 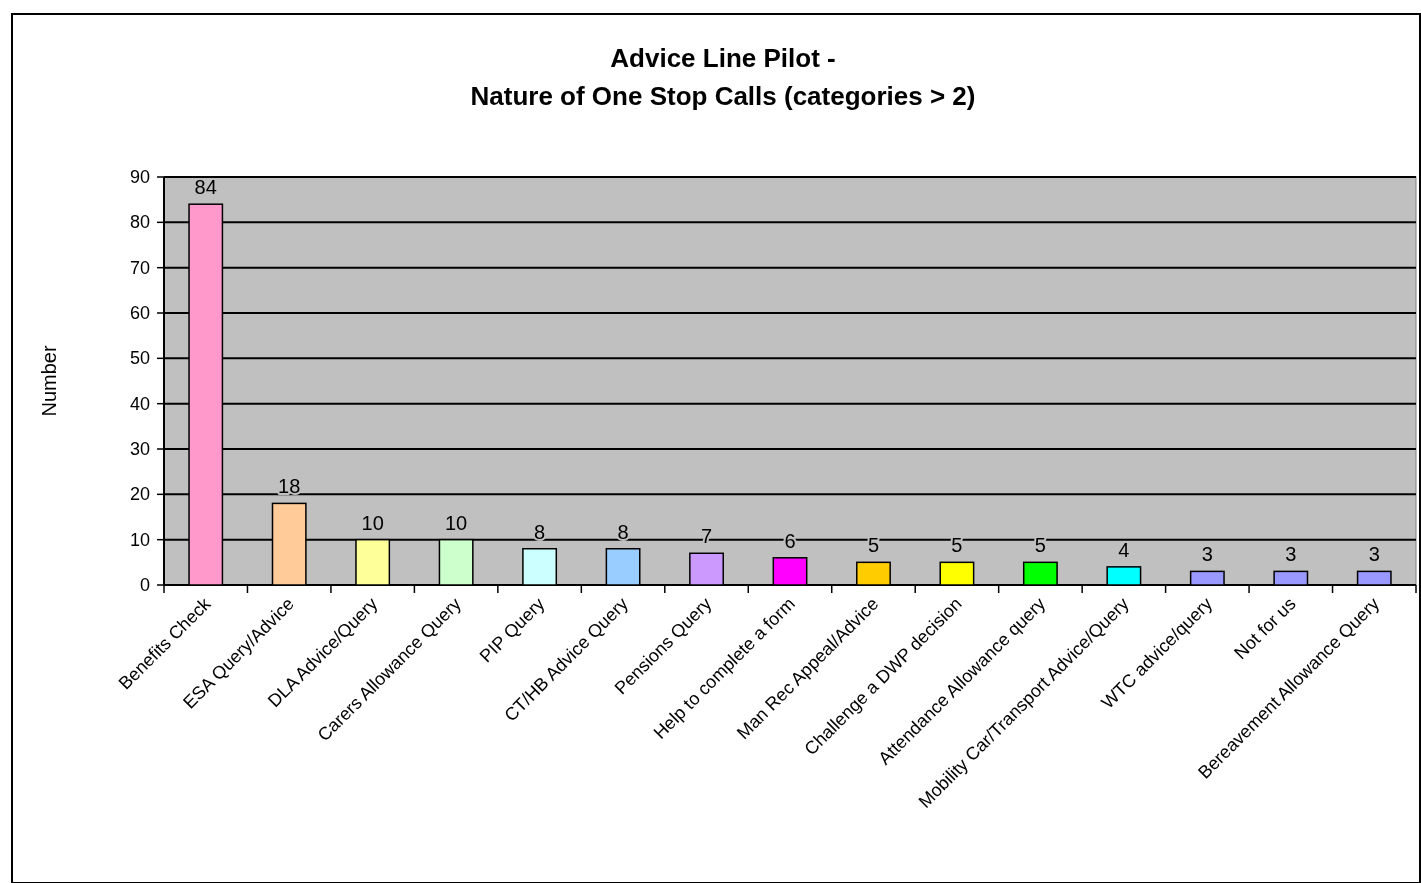 I want to click on y-tick-label: 30, so click(x=139, y=449).